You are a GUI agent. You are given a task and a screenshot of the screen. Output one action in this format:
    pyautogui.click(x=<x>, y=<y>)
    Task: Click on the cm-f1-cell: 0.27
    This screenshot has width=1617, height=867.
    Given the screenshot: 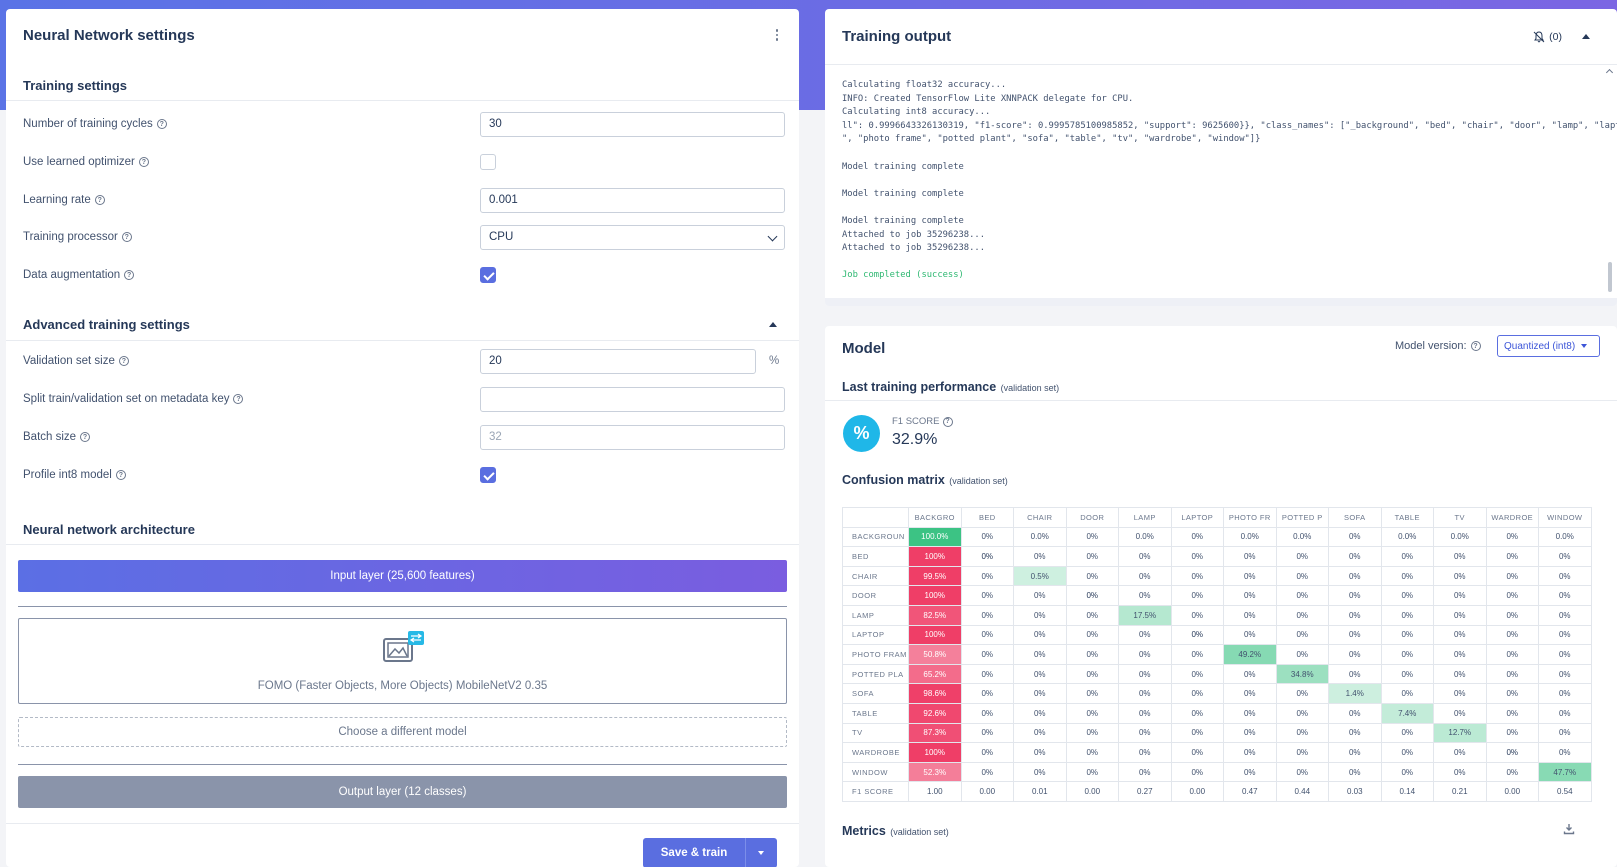 What is the action you would take?
    pyautogui.click(x=1145, y=791)
    